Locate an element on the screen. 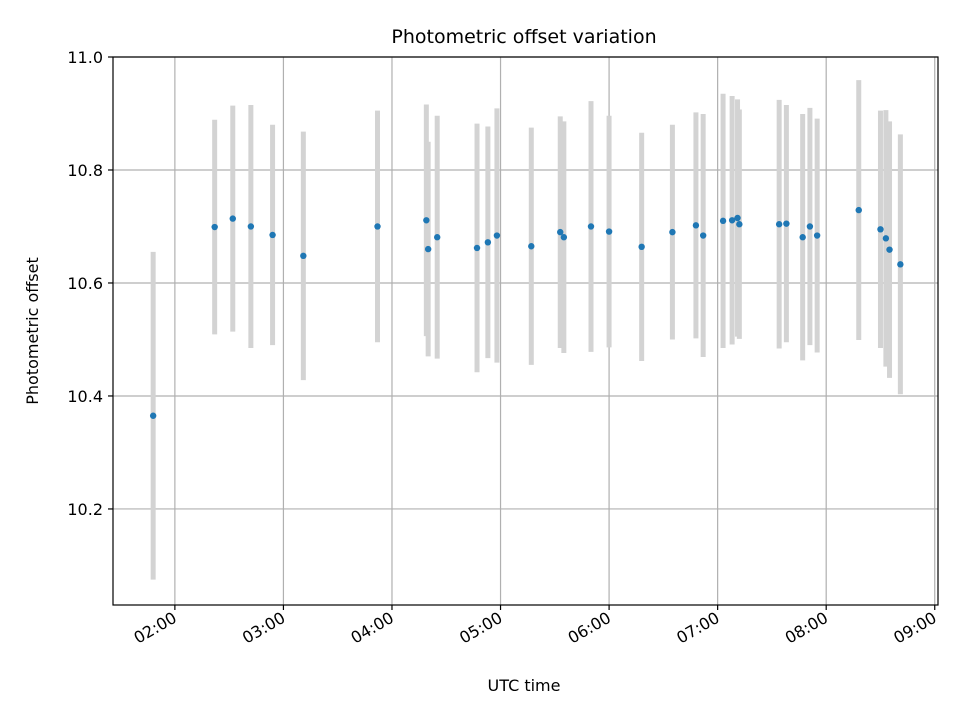 The image size is (960, 720). y-tick-label: 10.8 is located at coordinates (85, 170).